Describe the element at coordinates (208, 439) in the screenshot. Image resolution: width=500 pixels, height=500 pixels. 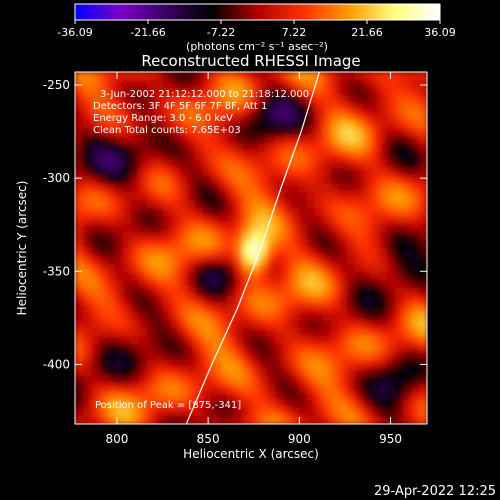
I see `x-tick-label: 850` at that location.